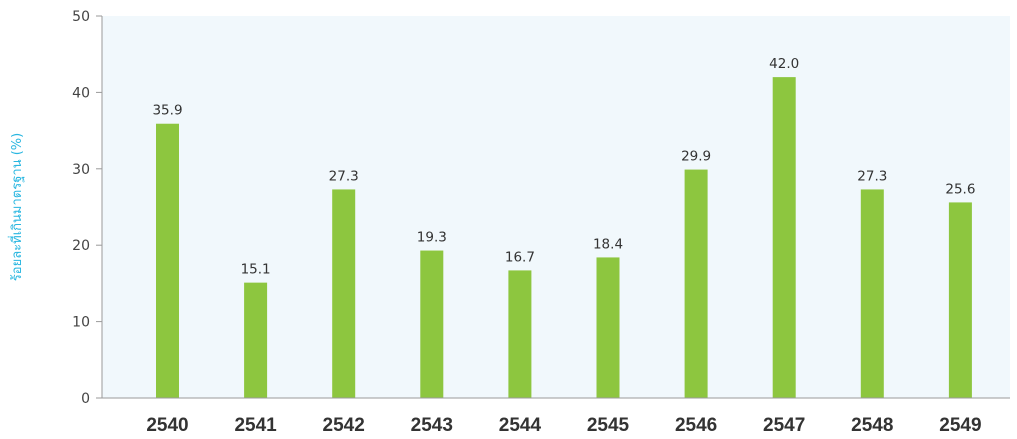 This screenshot has width=1017, height=439. Describe the element at coordinates (167, 111) in the screenshot. I see `data-label: 35.9` at that location.